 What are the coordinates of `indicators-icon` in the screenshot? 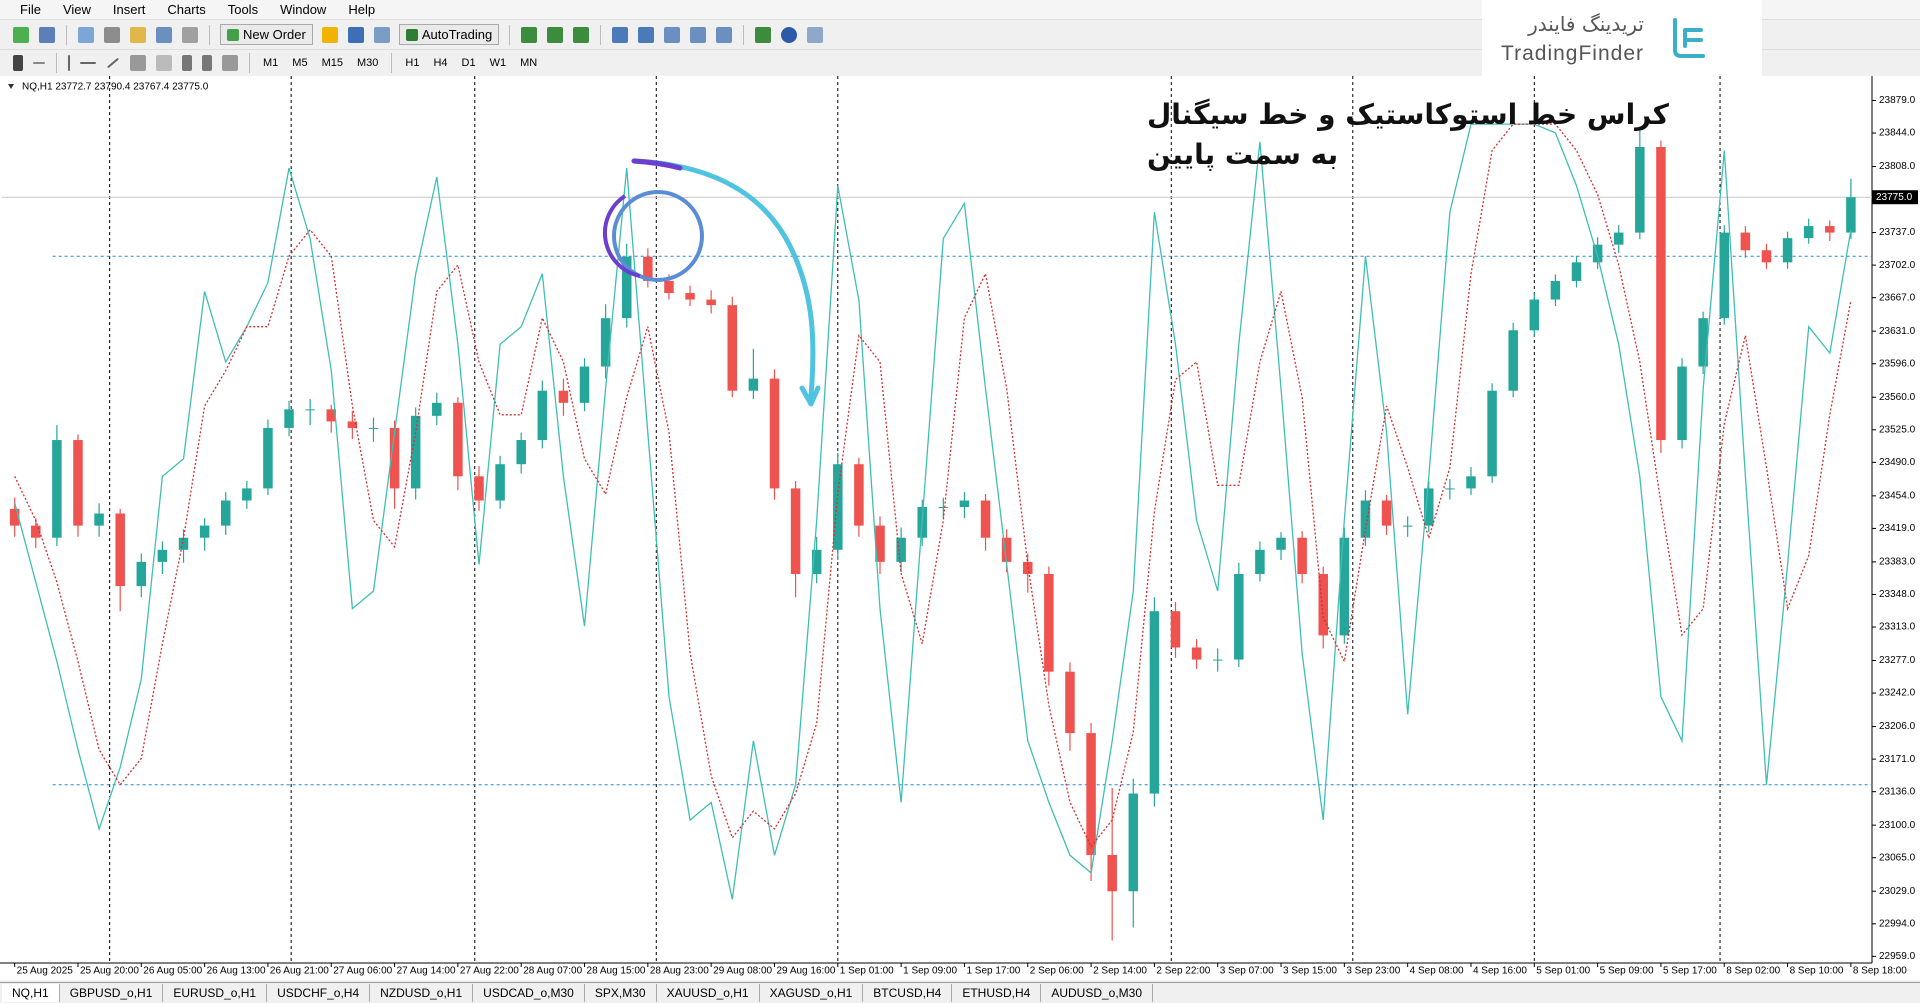 It's located at (763, 34).